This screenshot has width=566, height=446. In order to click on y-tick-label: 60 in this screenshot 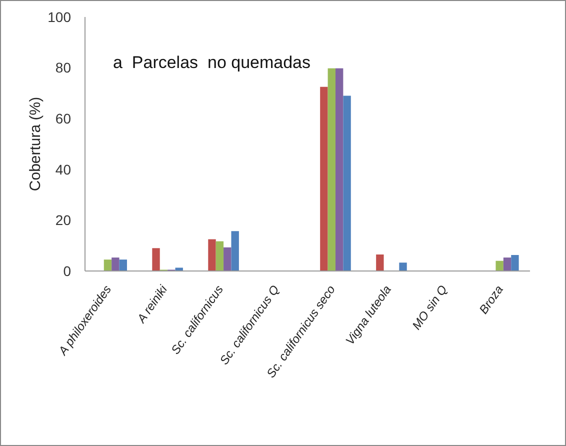, I will do `click(63, 118)`.